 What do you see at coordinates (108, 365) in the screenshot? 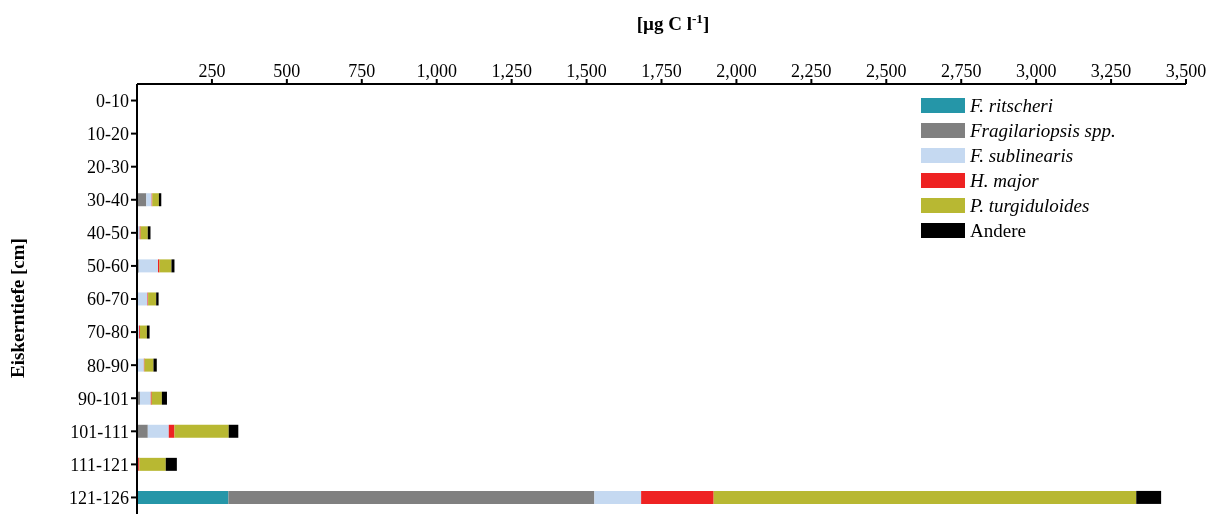
I see `y-tick-label: 80-90` at bounding box center [108, 365].